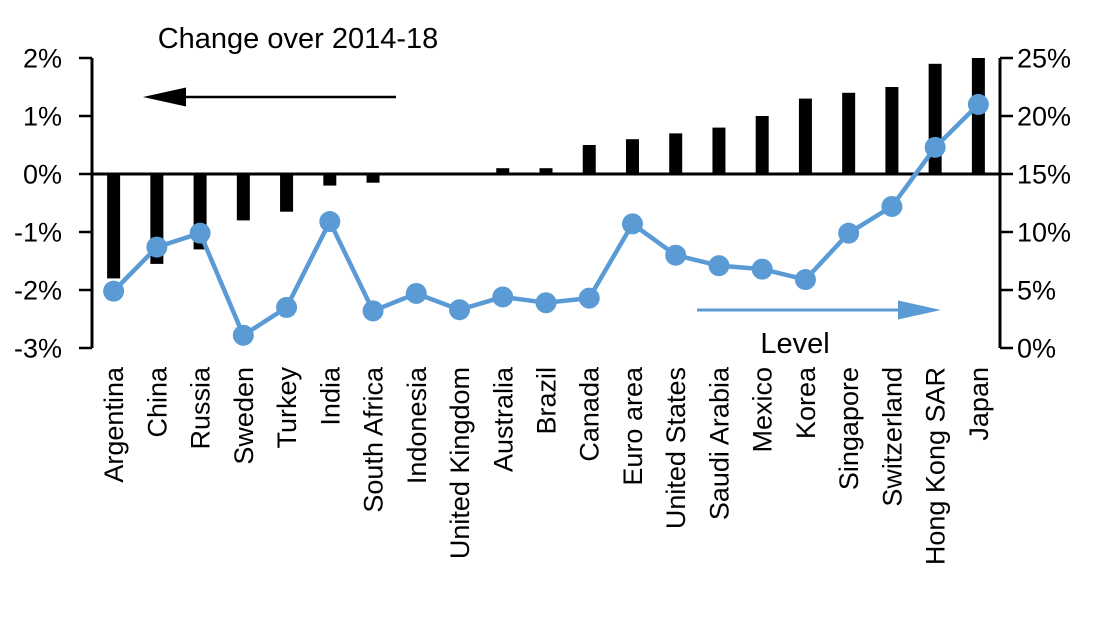 Image resolution: width=1102 pixels, height=624 pixels. What do you see at coordinates (330, 396) in the screenshot?
I see `category-label: India` at bounding box center [330, 396].